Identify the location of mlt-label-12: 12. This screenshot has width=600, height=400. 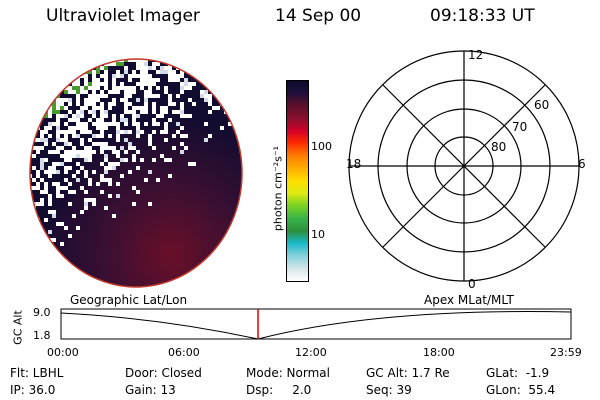
(476, 55).